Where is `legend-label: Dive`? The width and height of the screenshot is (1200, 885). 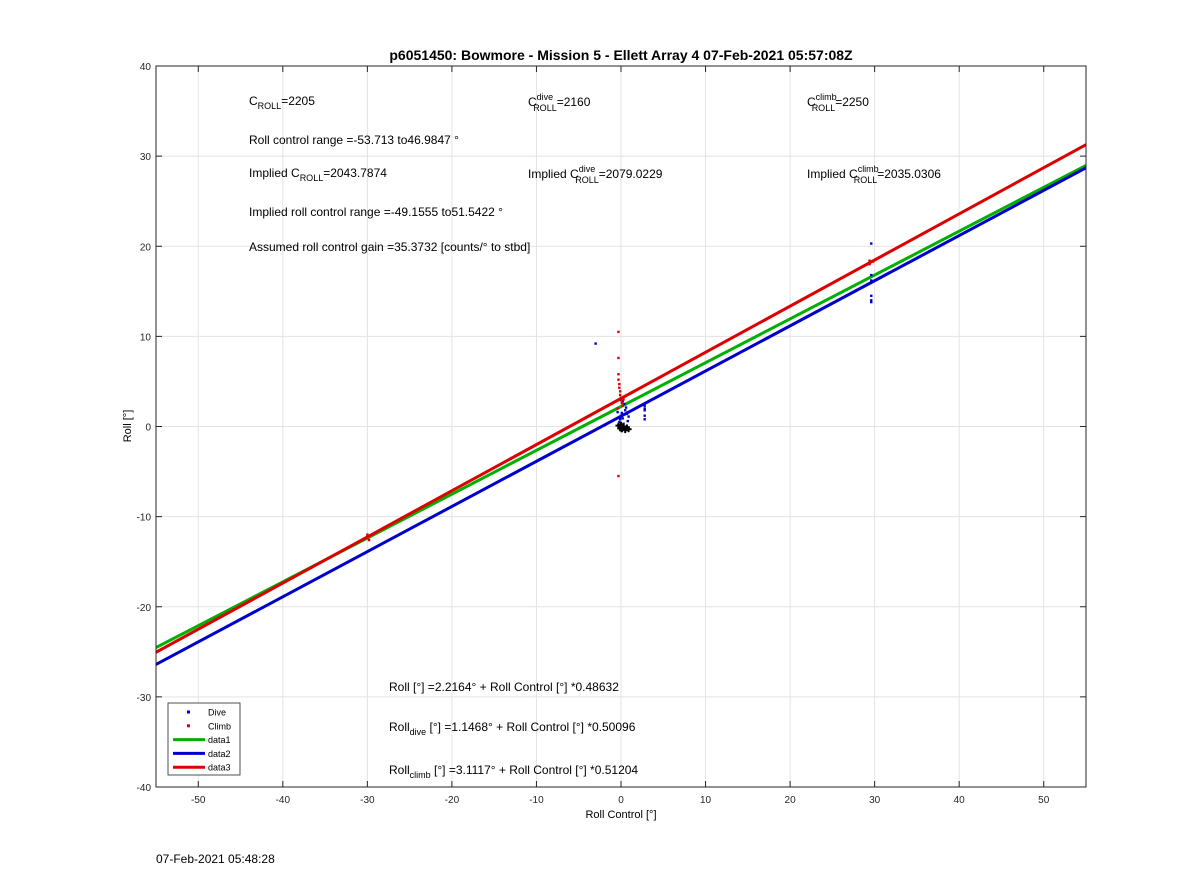
legend-label: Dive is located at coordinates (217, 713).